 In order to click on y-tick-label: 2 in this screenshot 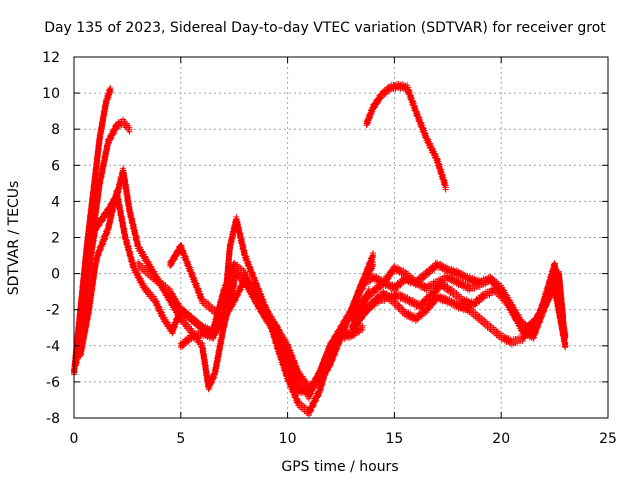, I will do `click(55, 239)`.